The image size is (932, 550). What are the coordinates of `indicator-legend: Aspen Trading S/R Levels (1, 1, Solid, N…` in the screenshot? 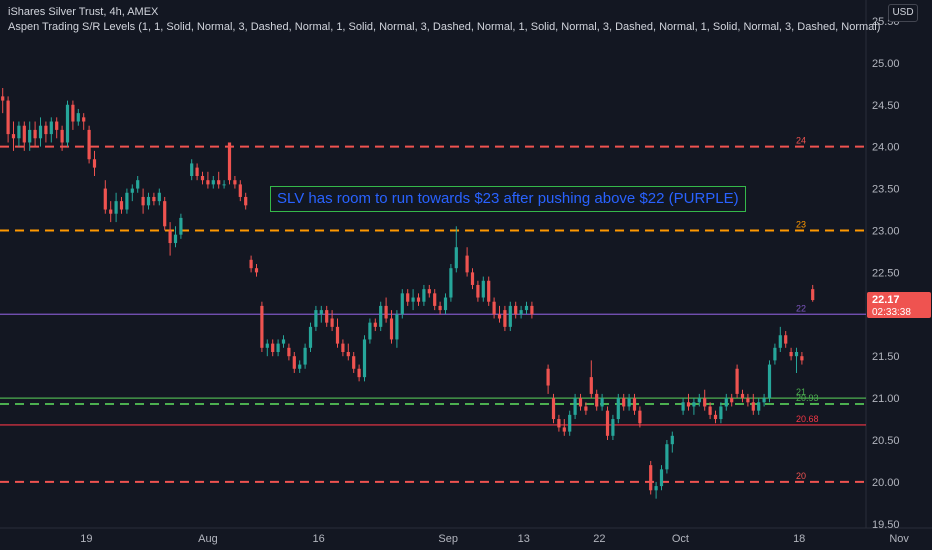 It's located at (444, 27).